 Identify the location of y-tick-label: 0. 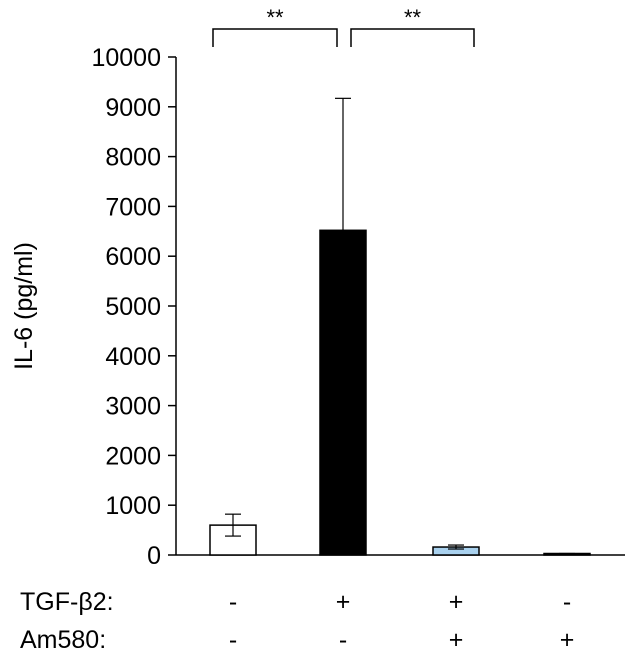
(154, 556).